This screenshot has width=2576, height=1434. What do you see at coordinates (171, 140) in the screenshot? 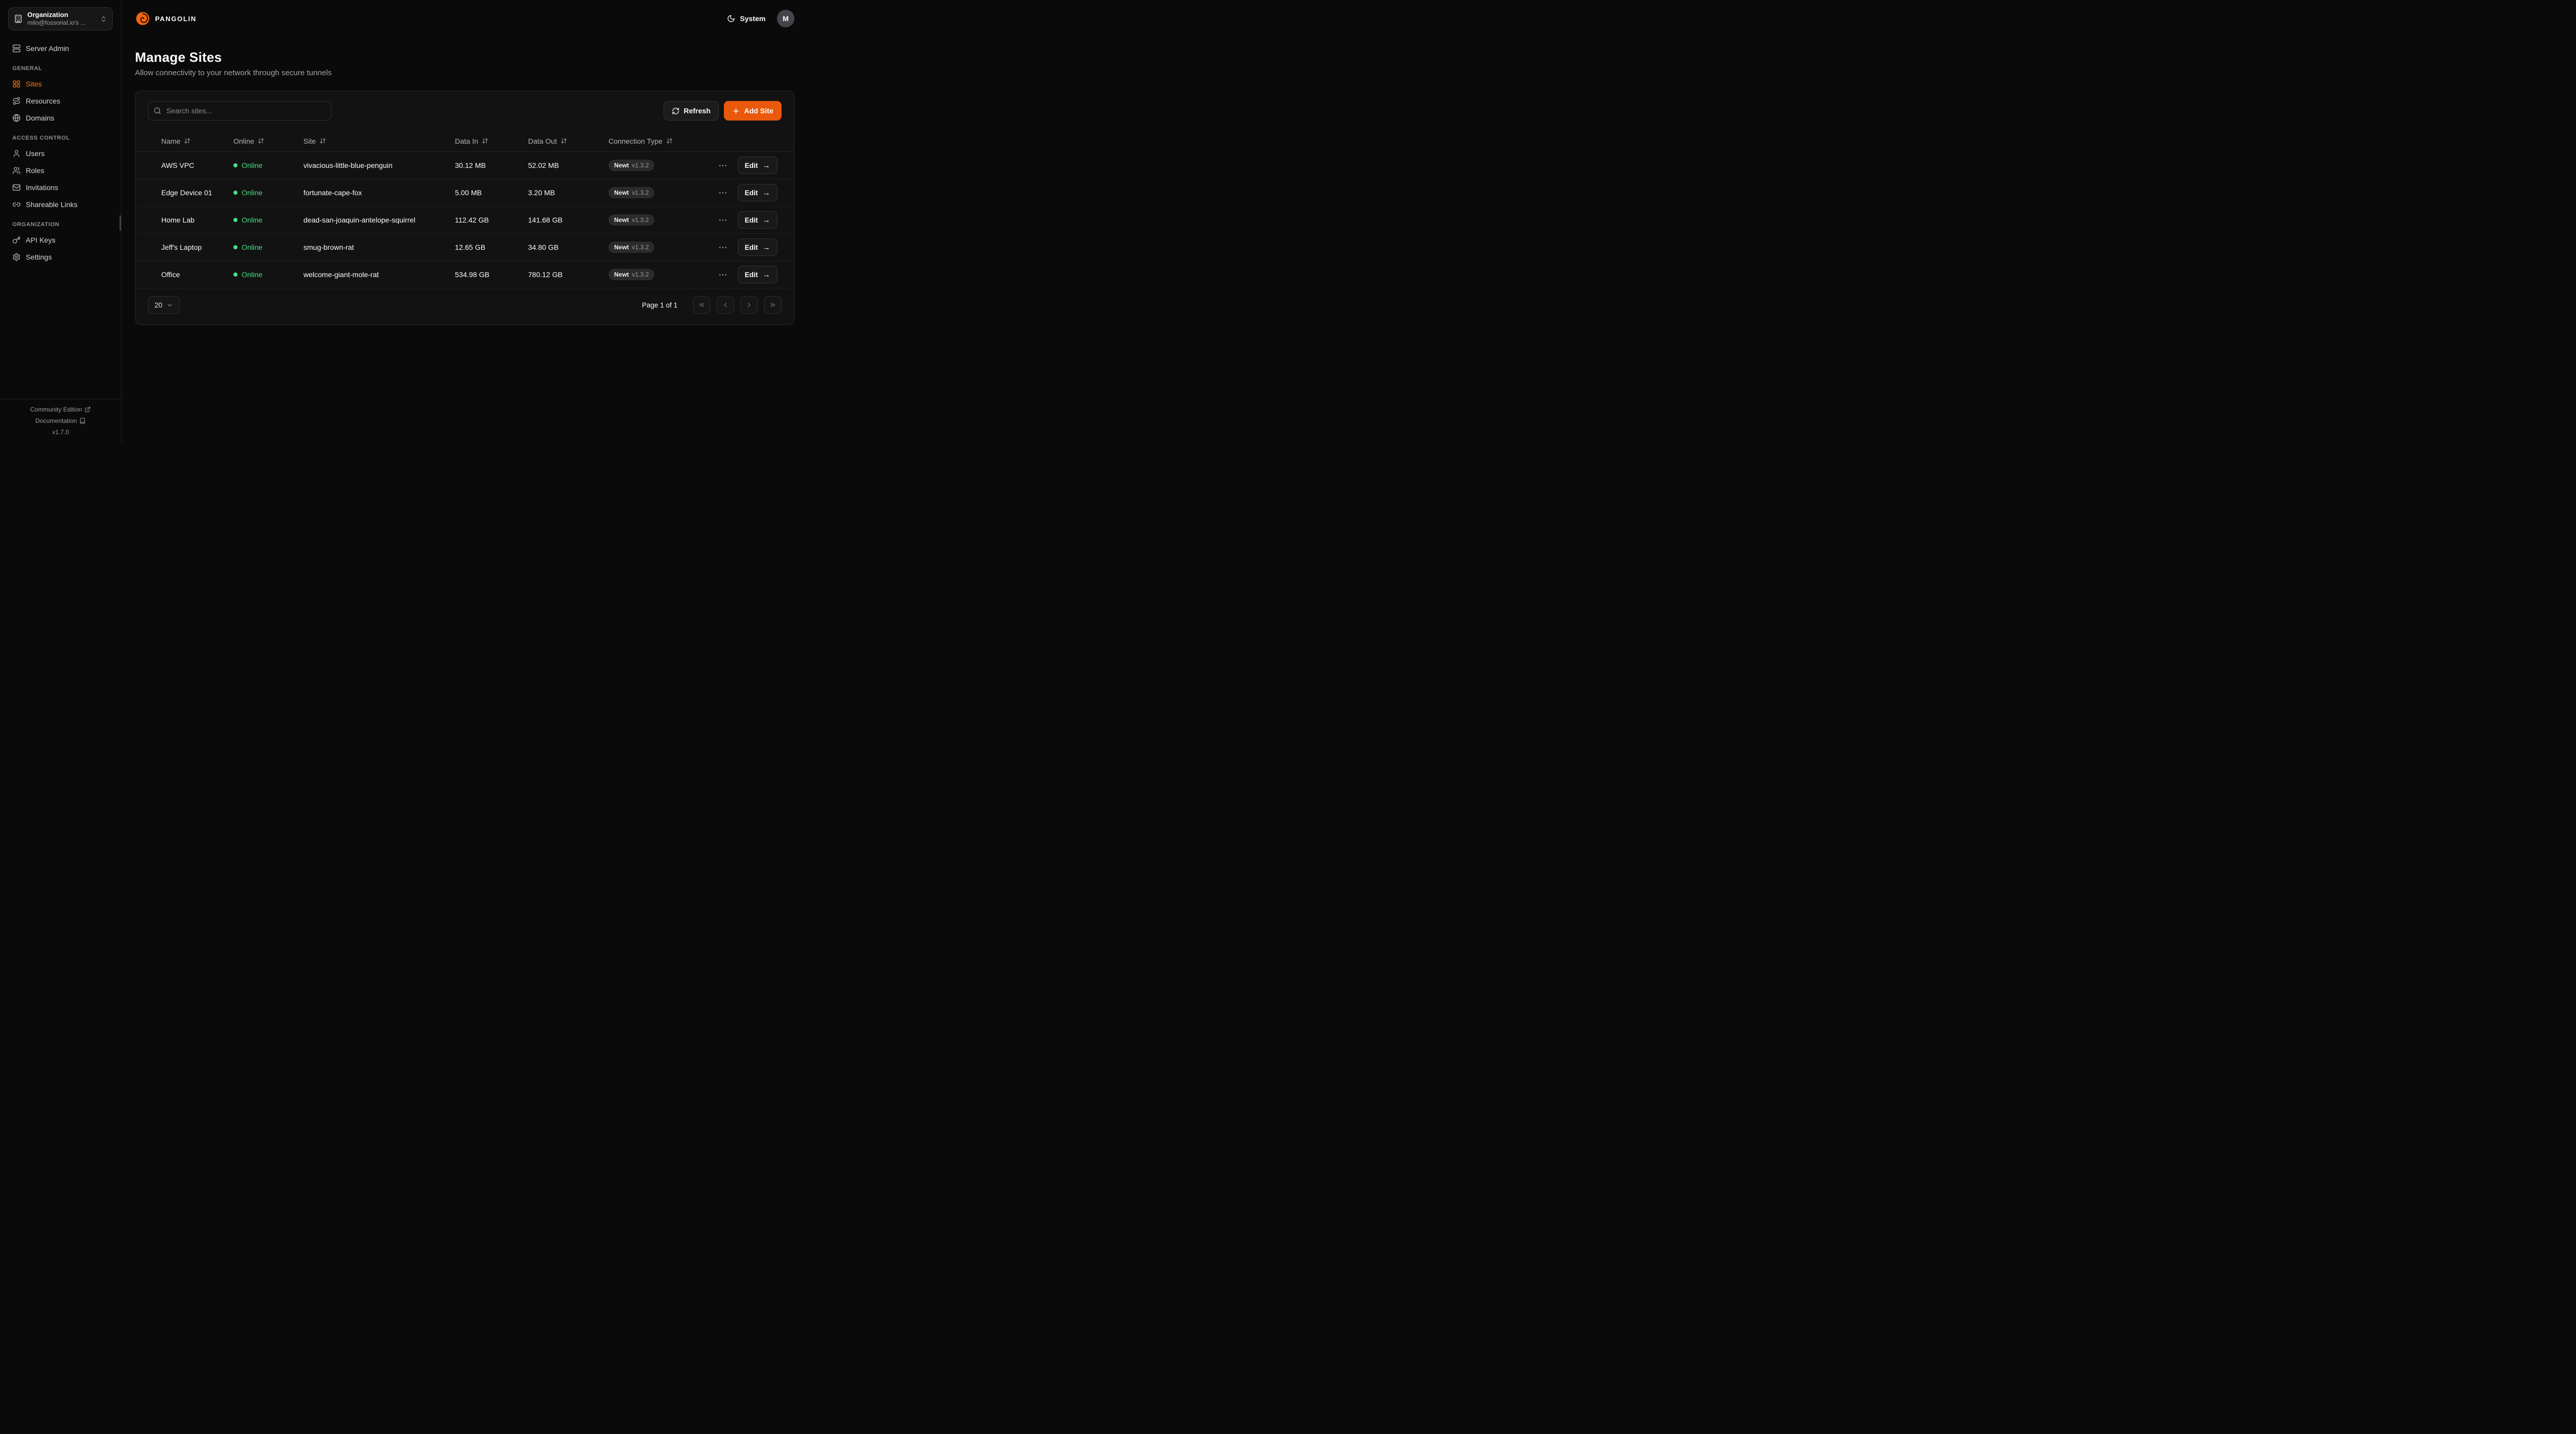
I see `column-label: Name` at bounding box center [171, 140].